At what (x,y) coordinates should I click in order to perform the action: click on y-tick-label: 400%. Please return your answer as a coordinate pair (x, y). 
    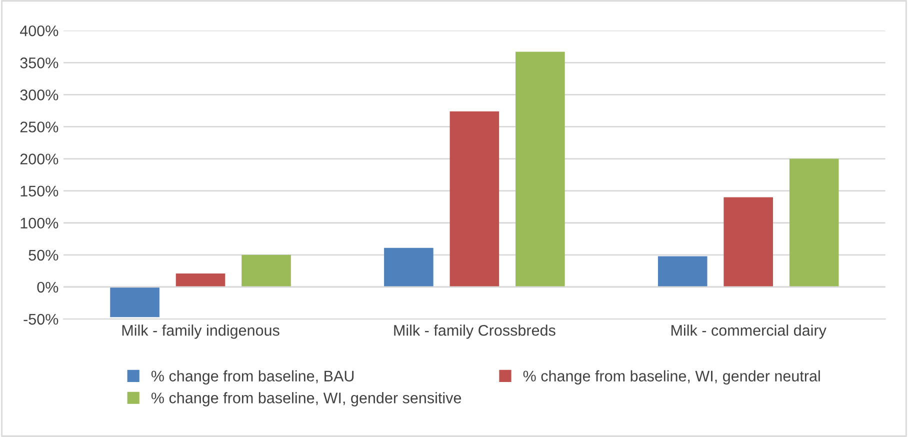
    Looking at the image, I should click on (39, 30).